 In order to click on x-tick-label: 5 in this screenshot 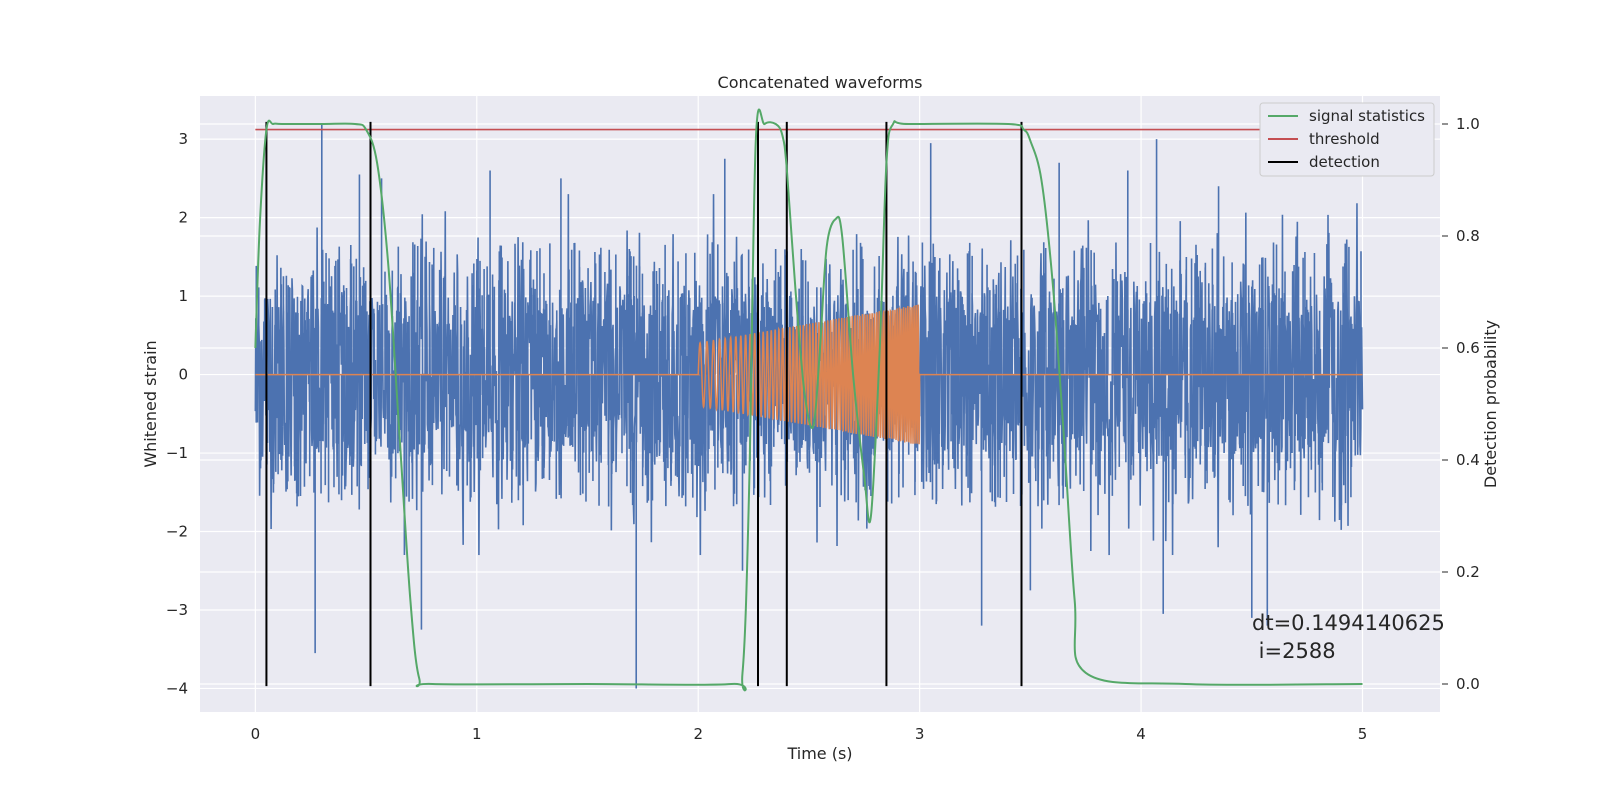, I will do `click(1363, 734)`.